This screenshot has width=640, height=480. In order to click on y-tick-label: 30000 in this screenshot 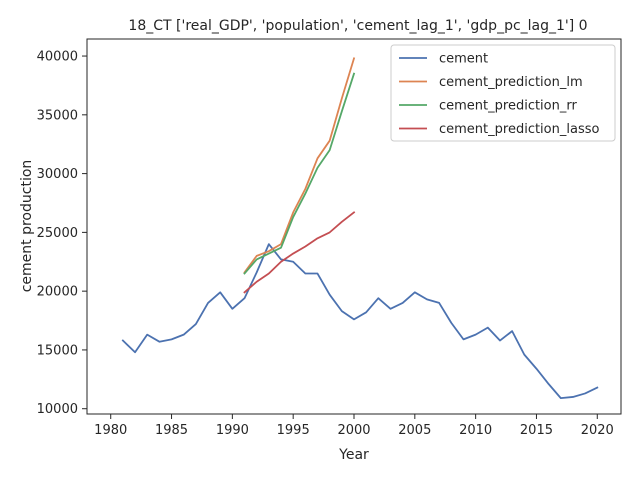, I will do `click(57, 174)`.